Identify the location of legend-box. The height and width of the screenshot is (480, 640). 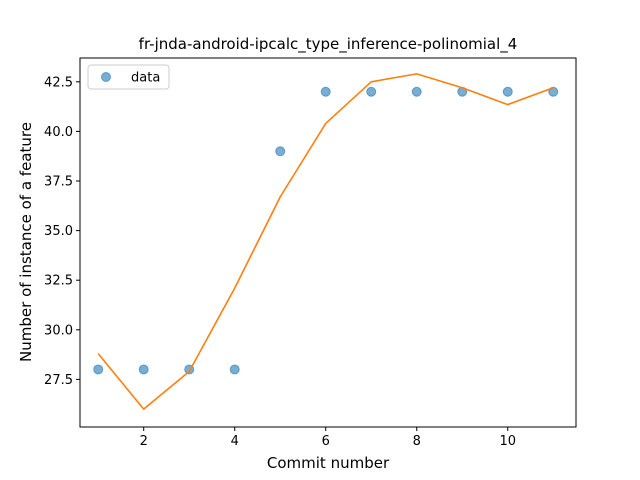
(128, 77).